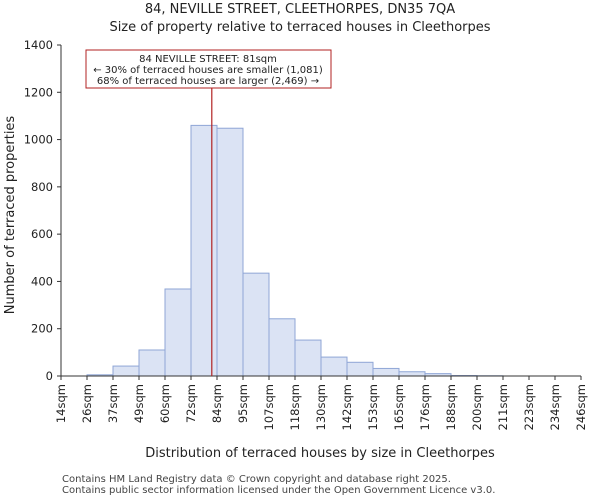  Describe the element at coordinates (217, 403) in the screenshot. I see `x-tick-label: 84sqm` at that location.